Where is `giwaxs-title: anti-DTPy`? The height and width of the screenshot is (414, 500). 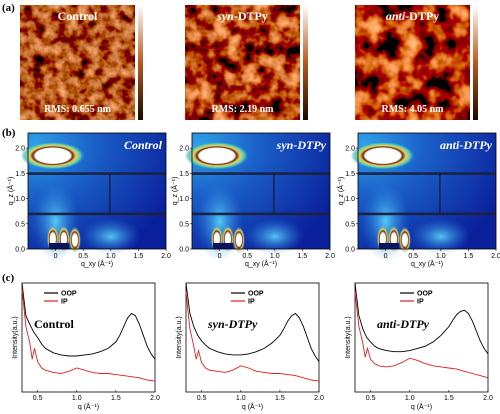 giwaxs-title: anti-DTPy is located at coordinates (466, 145).